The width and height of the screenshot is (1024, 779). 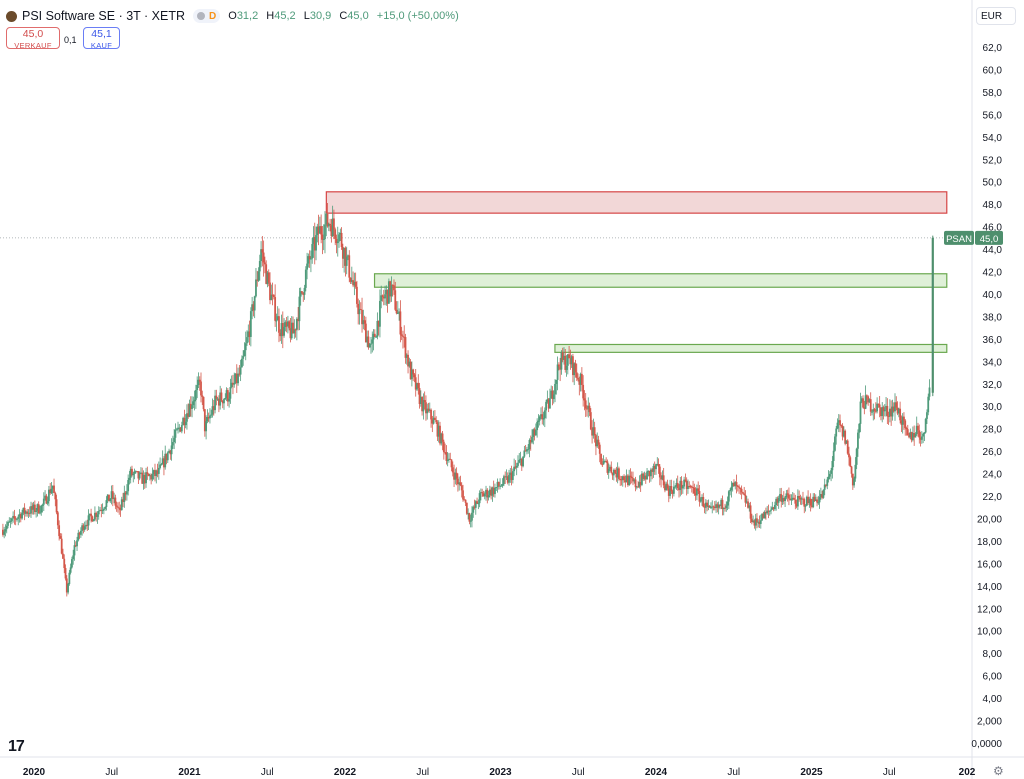 What do you see at coordinates (986, 744) in the screenshot?
I see `y-tick-label: 0,0000` at bounding box center [986, 744].